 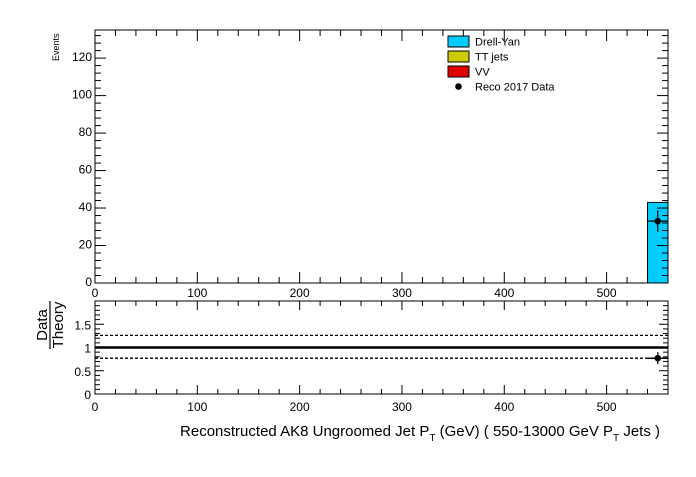 I want to click on ratio-x-tick-label: 200, so click(x=300, y=407).